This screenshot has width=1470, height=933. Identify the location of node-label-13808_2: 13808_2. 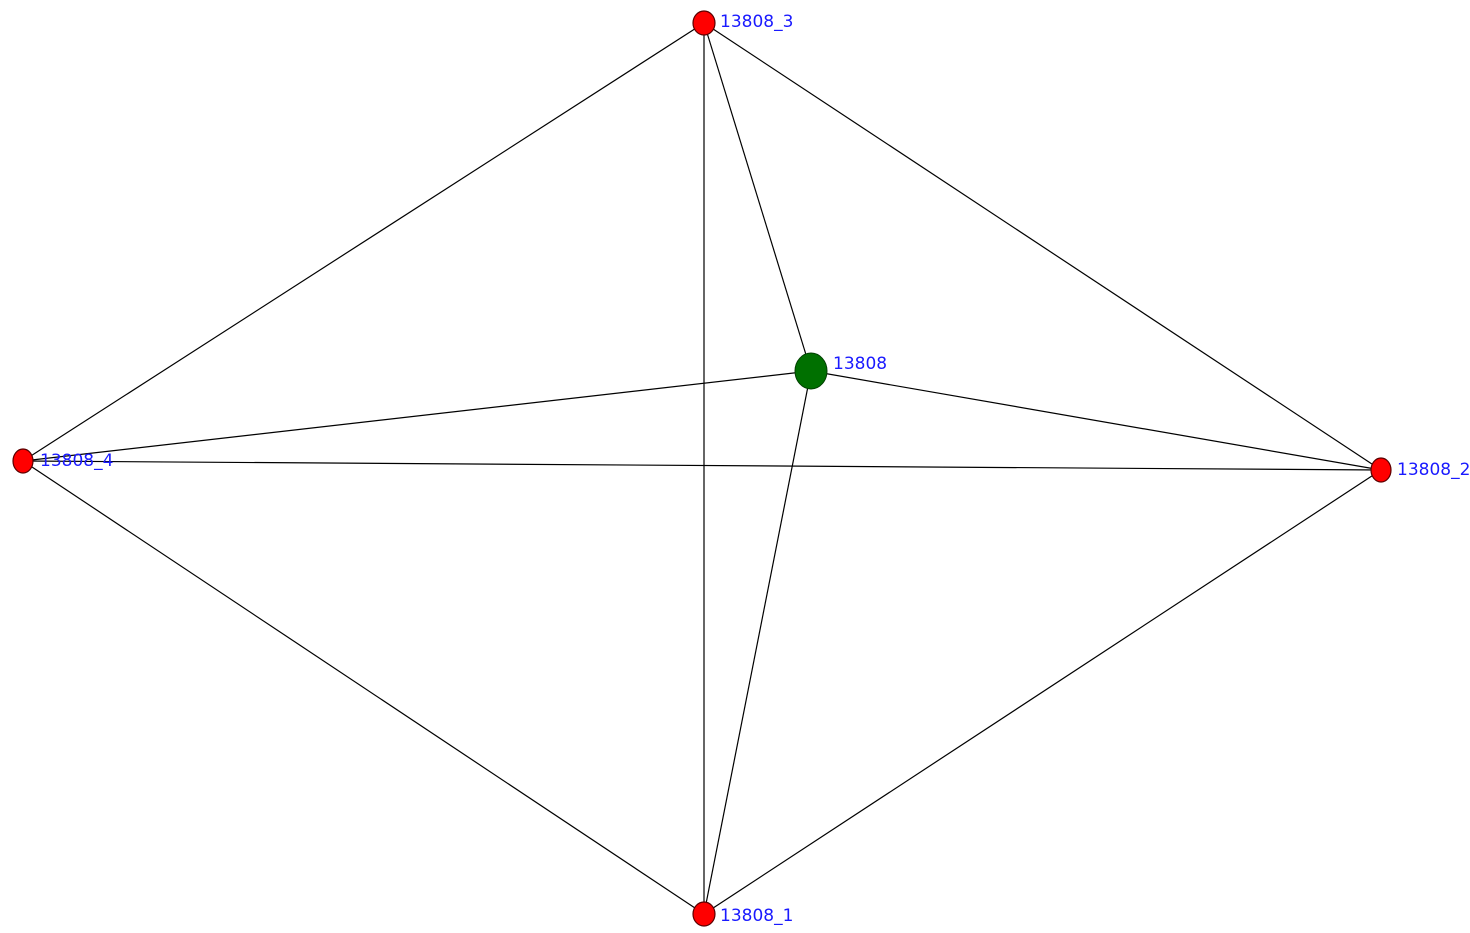
(1433, 470).